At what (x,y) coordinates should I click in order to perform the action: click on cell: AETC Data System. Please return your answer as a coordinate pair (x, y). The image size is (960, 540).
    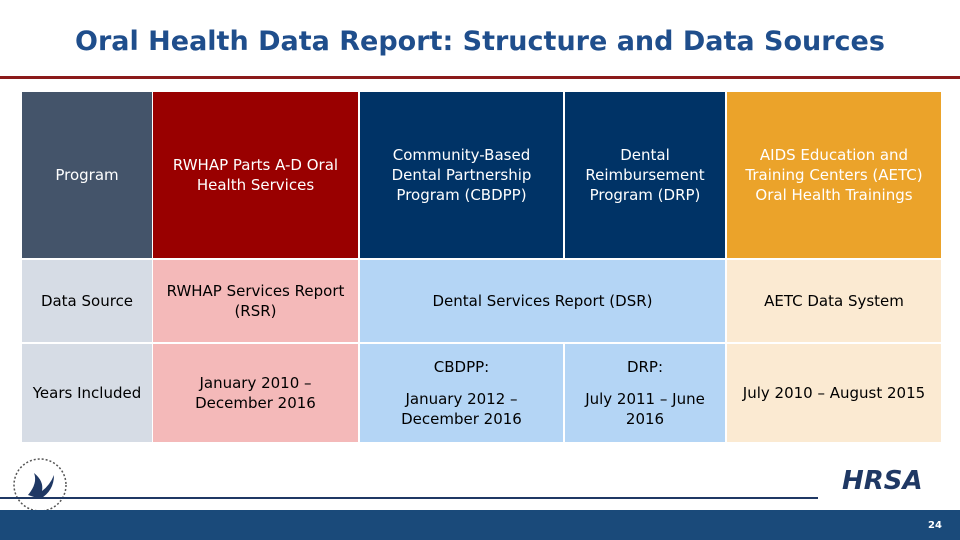
    Looking at the image, I should click on (834, 301).